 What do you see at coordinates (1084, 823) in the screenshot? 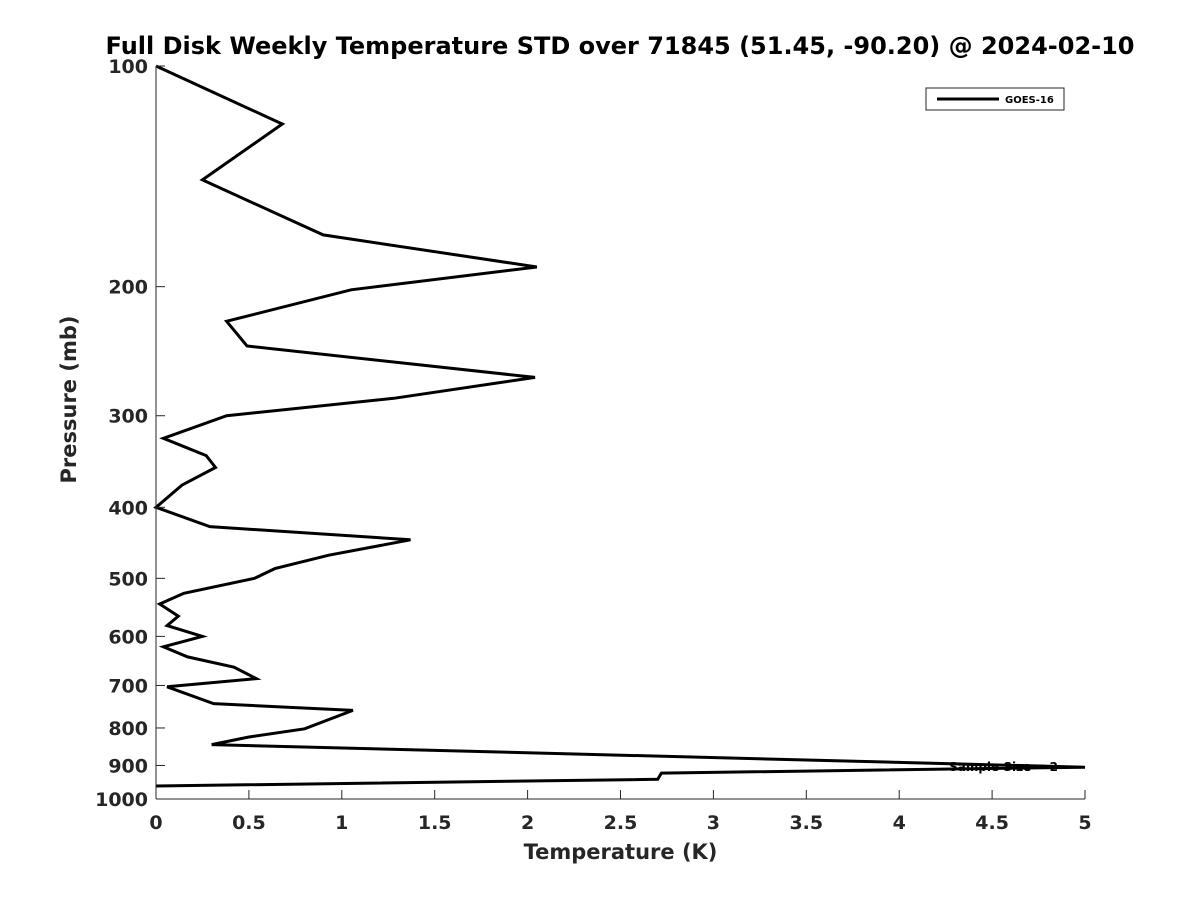
I see `x-tick-label: 5` at bounding box center [1084, 823].